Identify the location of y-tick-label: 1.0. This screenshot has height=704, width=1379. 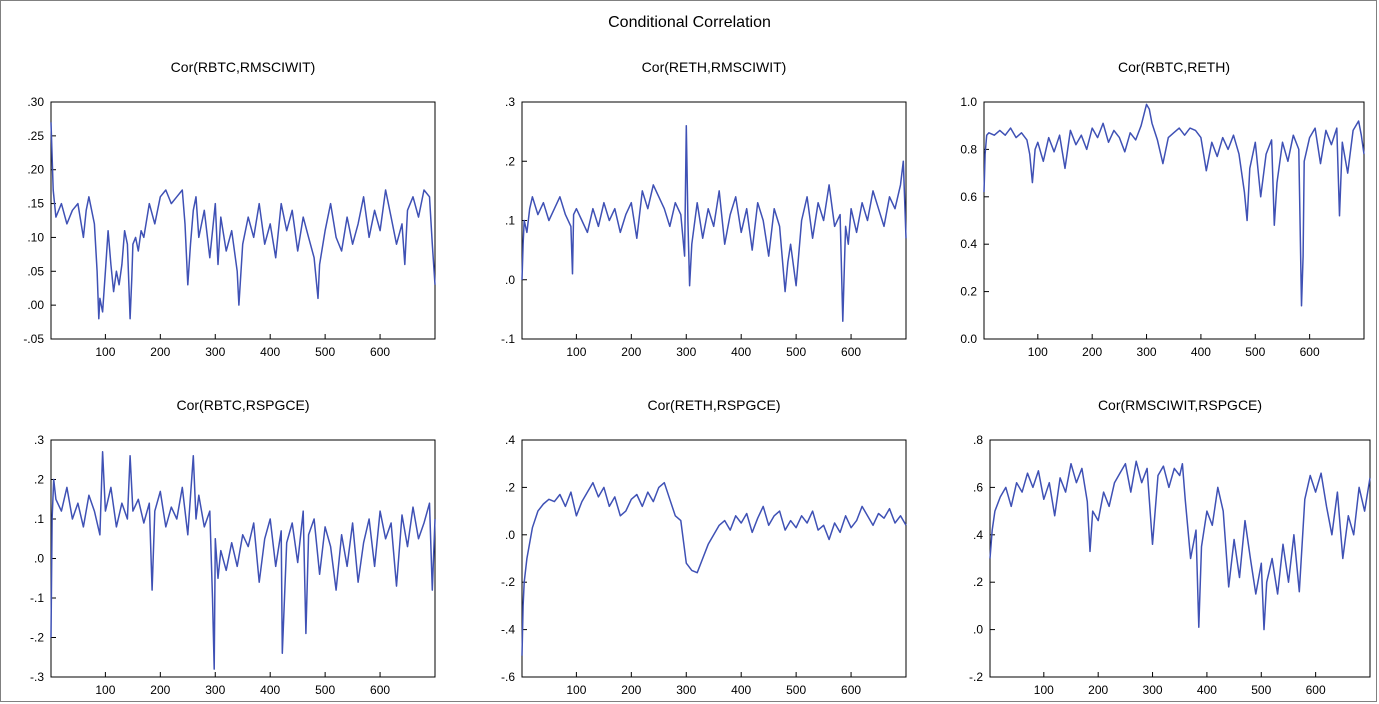
(968, 102).